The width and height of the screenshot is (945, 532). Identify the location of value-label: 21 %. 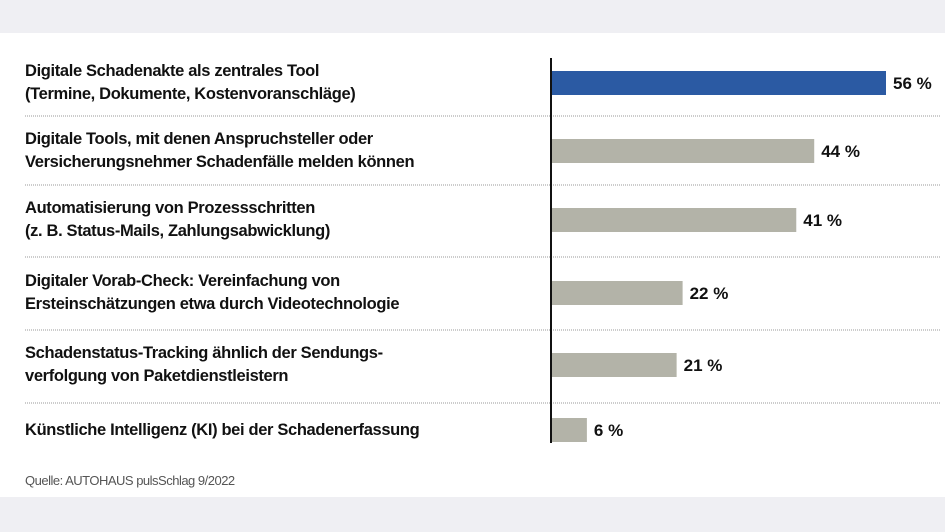
(703, 365).